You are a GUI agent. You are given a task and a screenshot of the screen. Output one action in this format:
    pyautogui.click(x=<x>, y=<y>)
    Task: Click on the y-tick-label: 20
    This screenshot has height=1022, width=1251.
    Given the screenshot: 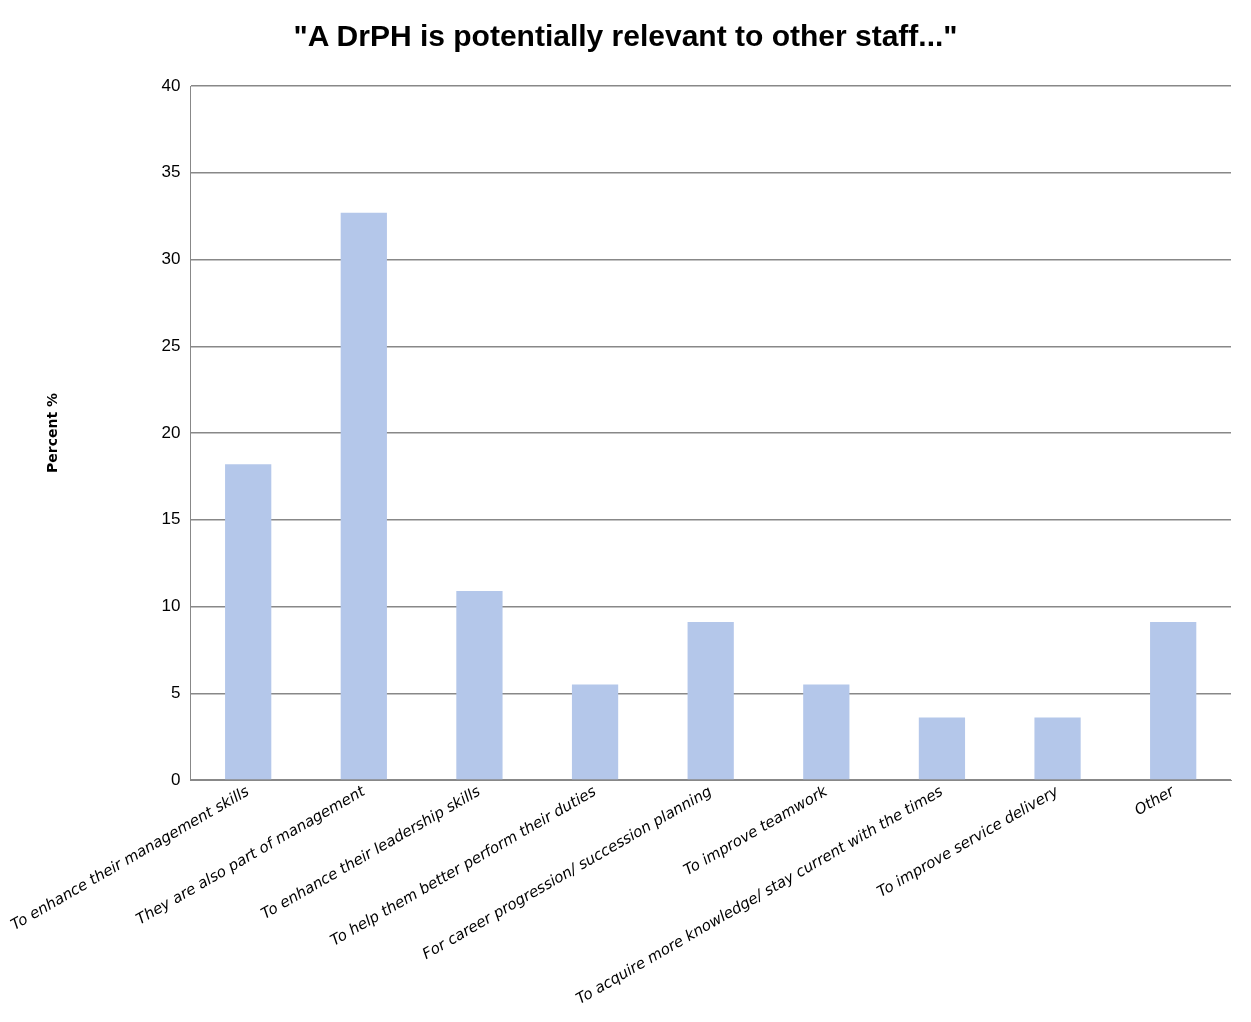 What is the action you would take?
    pyautogui.click(x=171, y=432)
    